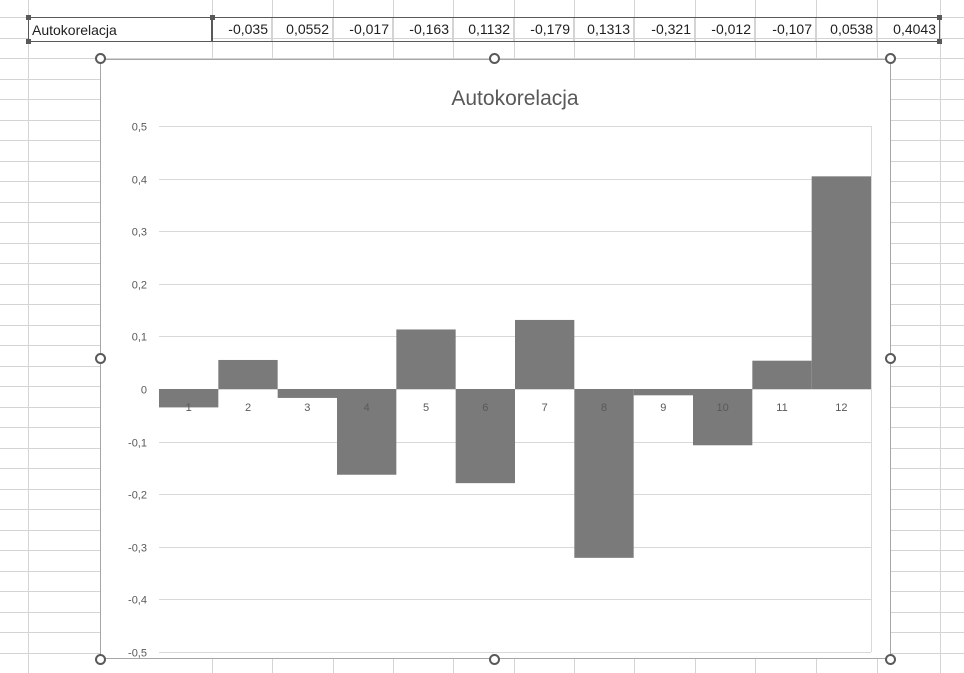 The image size is (964, 673). I want to click on x-category-label: 4, so click(367, 408).